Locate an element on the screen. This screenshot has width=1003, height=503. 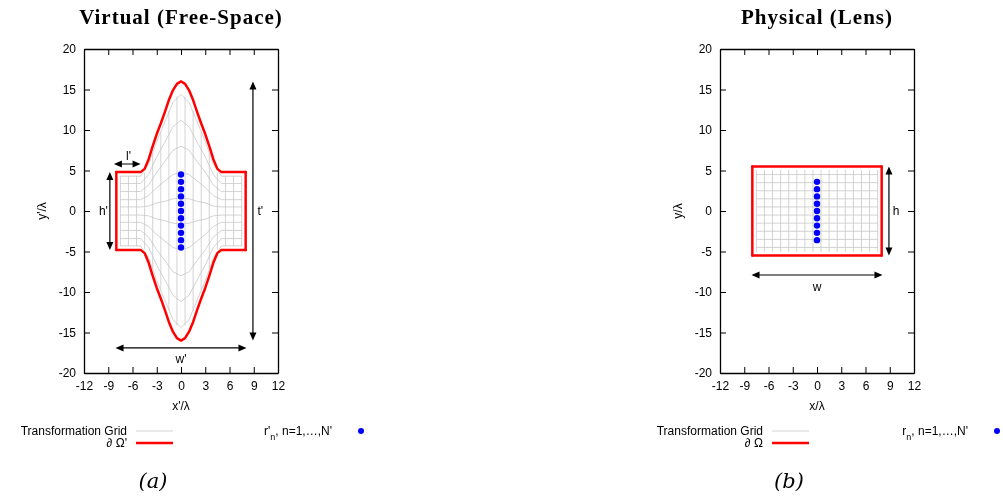
text: (b) is located at coordinates (789, 481).